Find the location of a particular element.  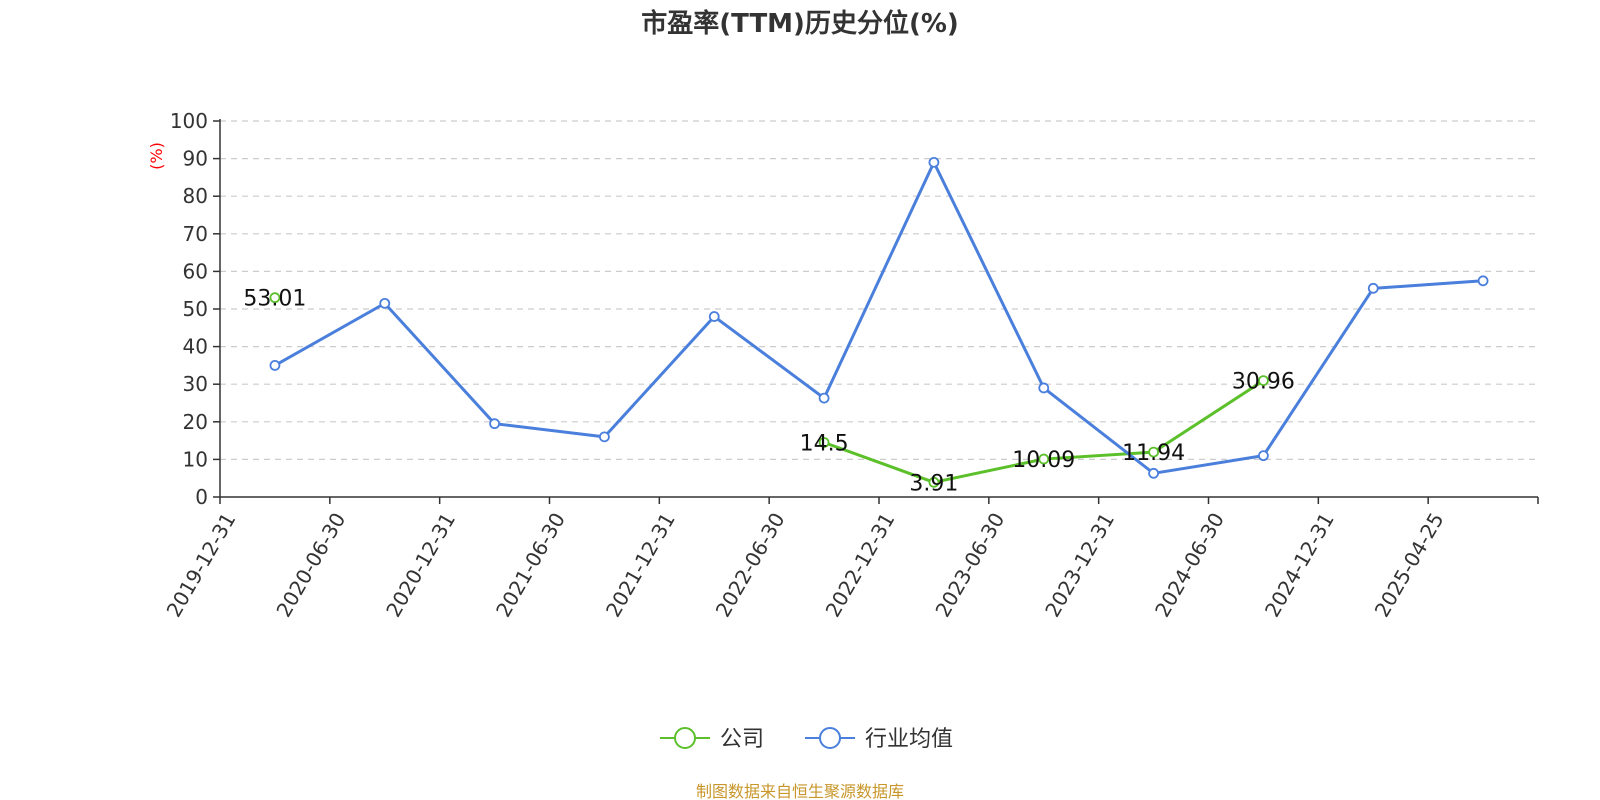

legend: 公司 行业均值 is located at coordinates (806, 739).